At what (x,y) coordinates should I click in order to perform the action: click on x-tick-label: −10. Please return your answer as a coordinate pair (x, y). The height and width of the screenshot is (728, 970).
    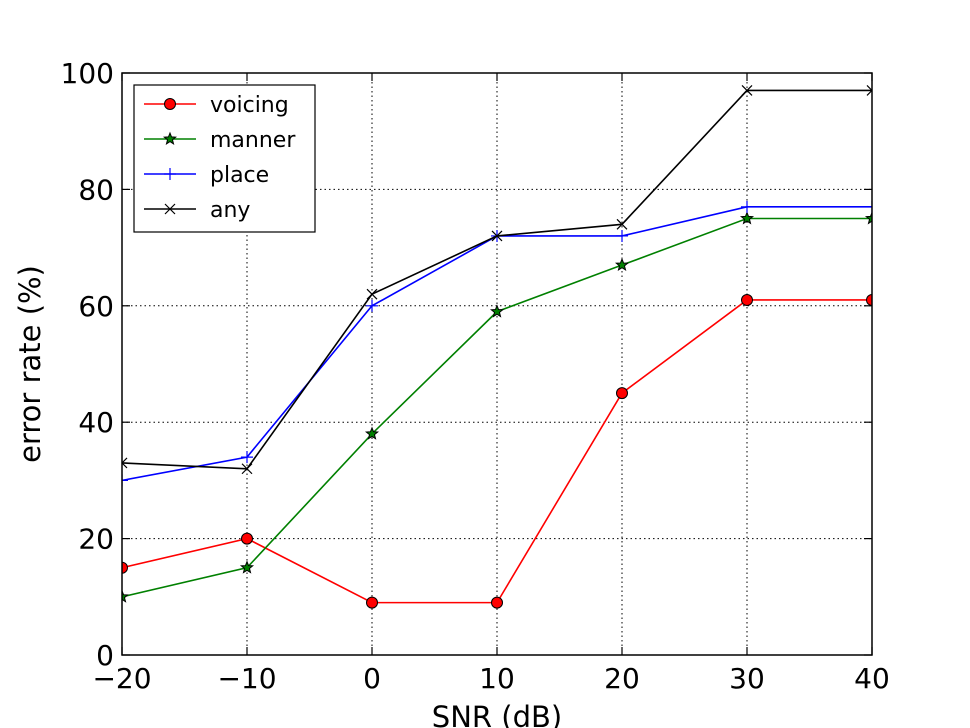
    Looking at the image, I should click on (246, 678).